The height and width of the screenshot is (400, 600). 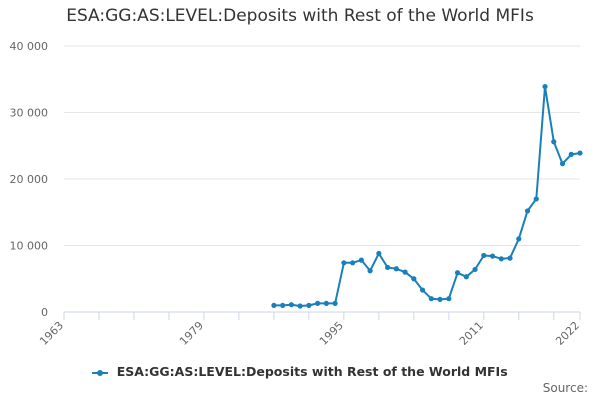 I want to click on x-tick-label: 1963, so click(x=51, y=333).